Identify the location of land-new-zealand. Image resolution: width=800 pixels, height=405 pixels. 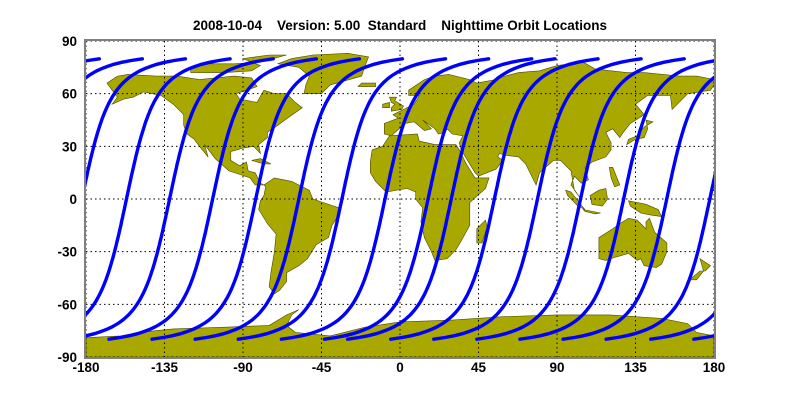
(699, 269).